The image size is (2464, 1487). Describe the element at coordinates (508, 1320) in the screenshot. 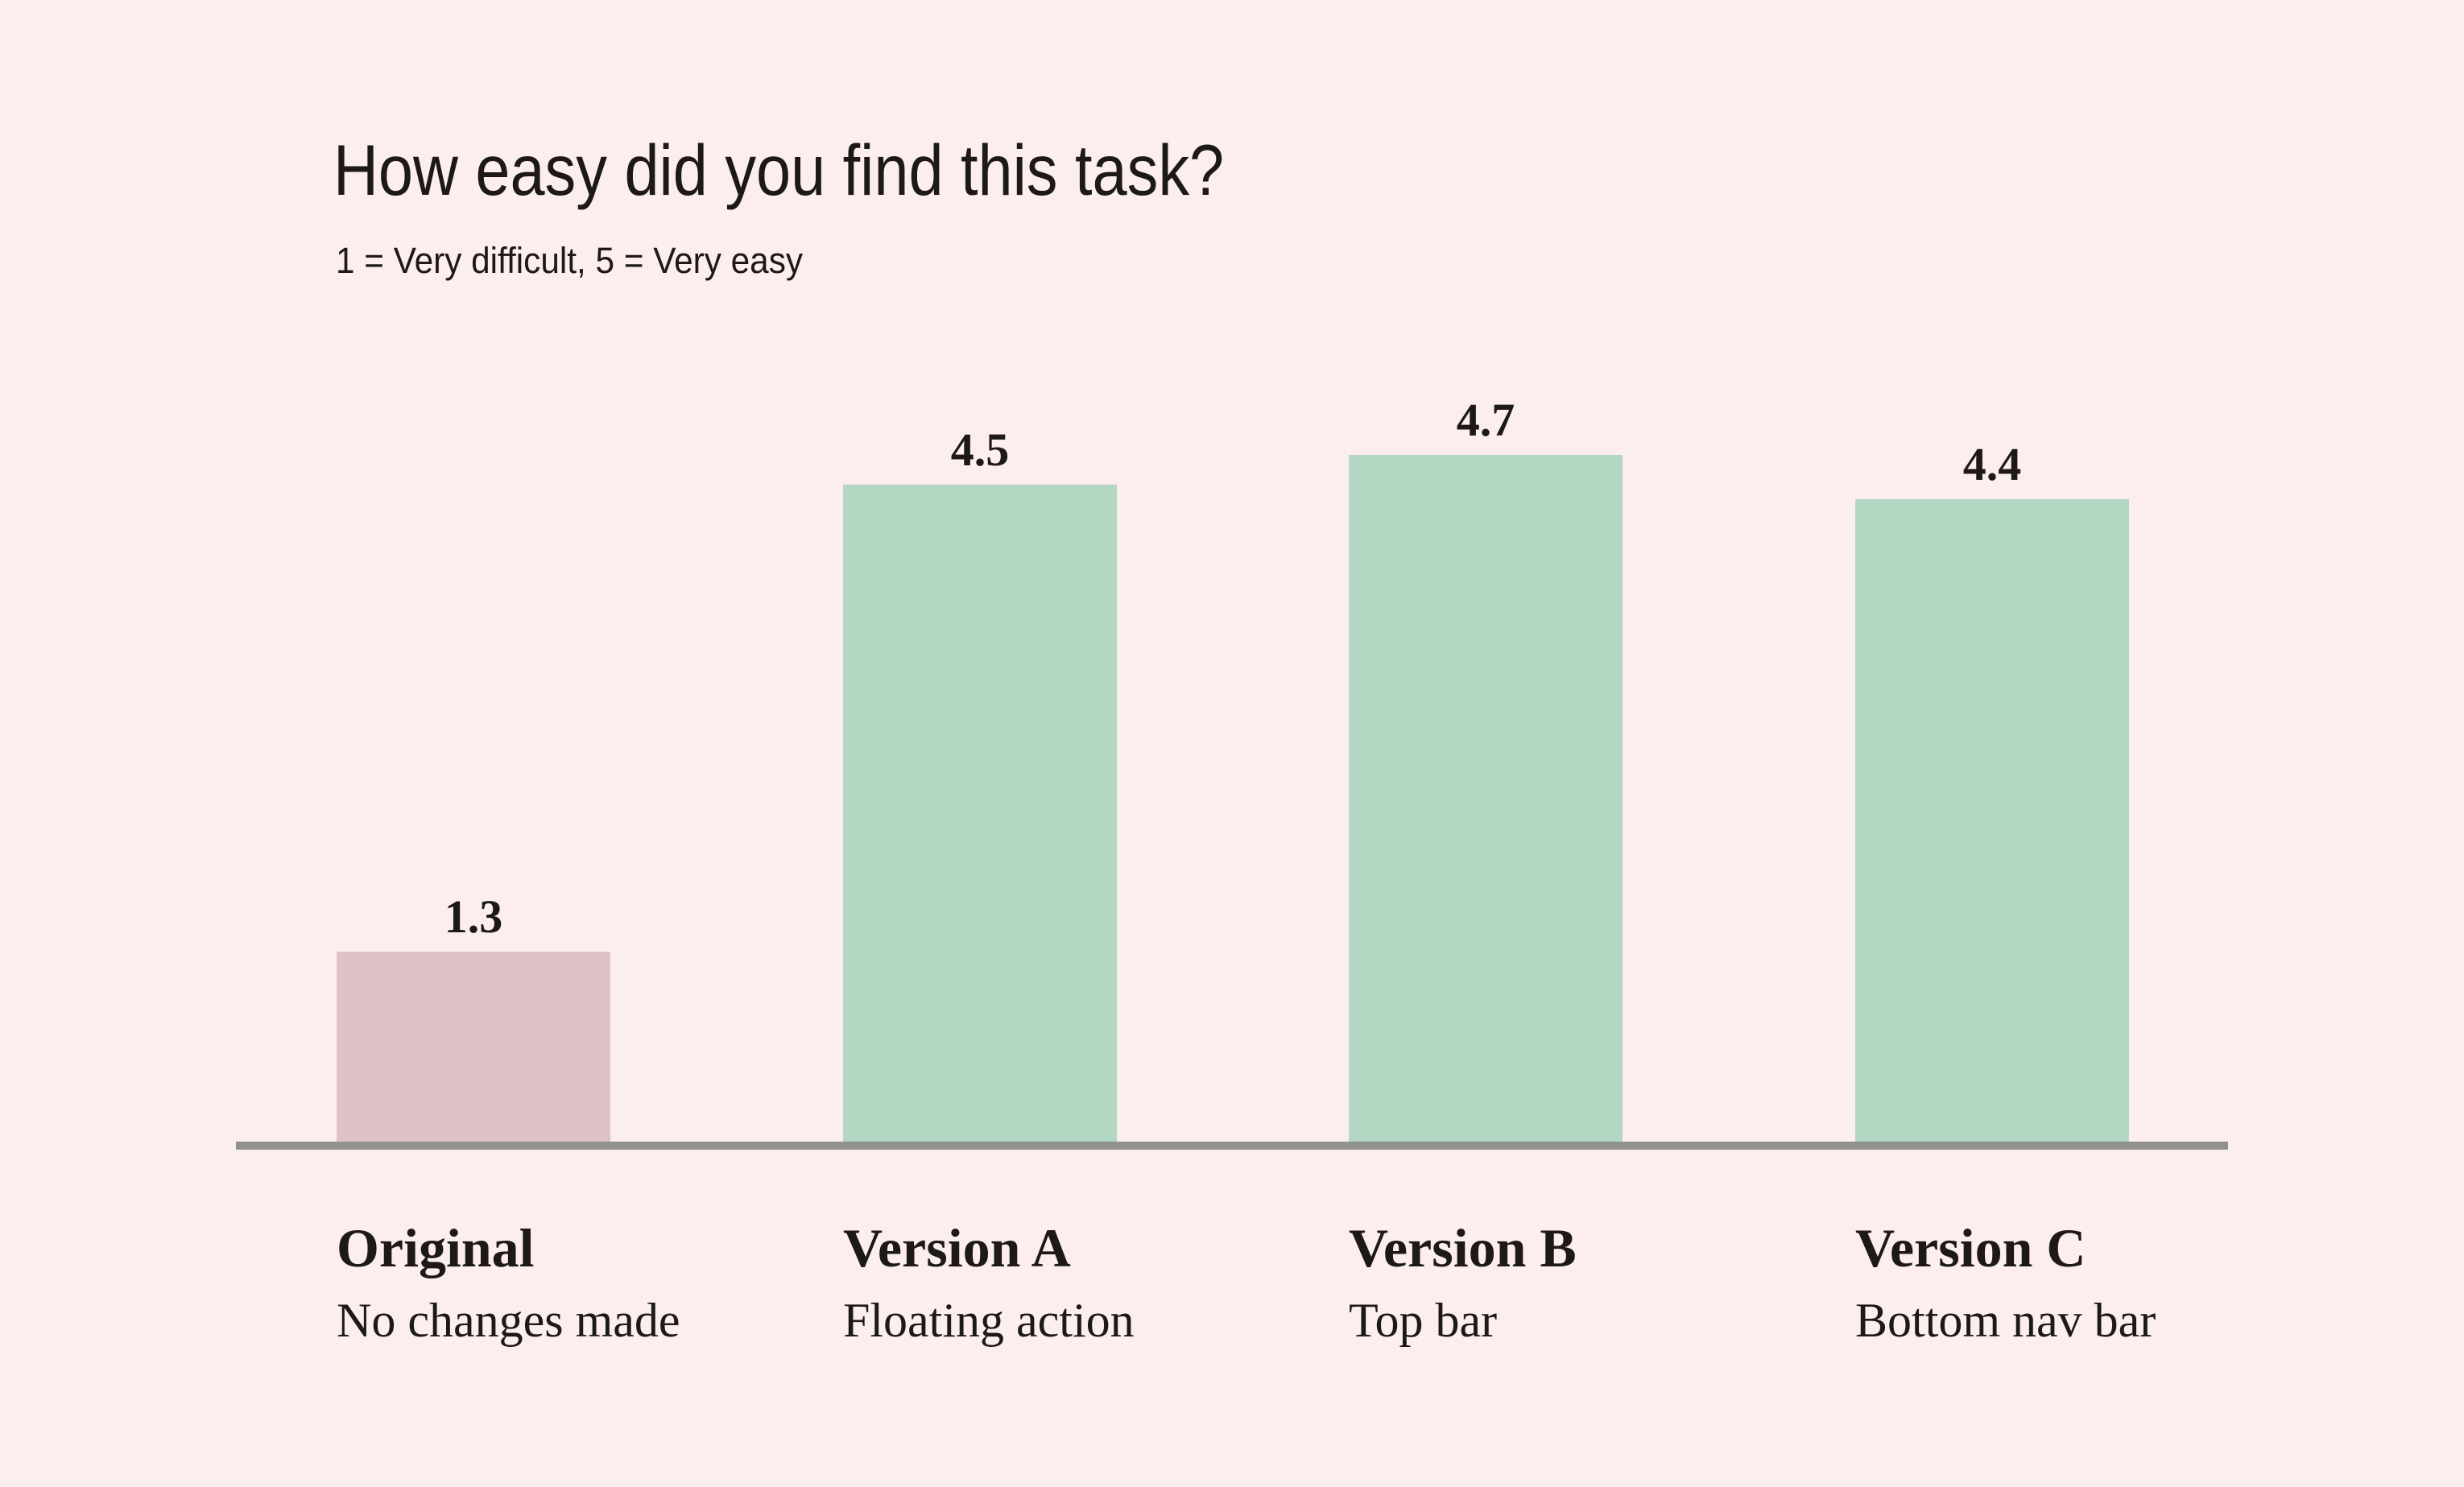

I see `category-sublabel-original: No changes made` at that location.